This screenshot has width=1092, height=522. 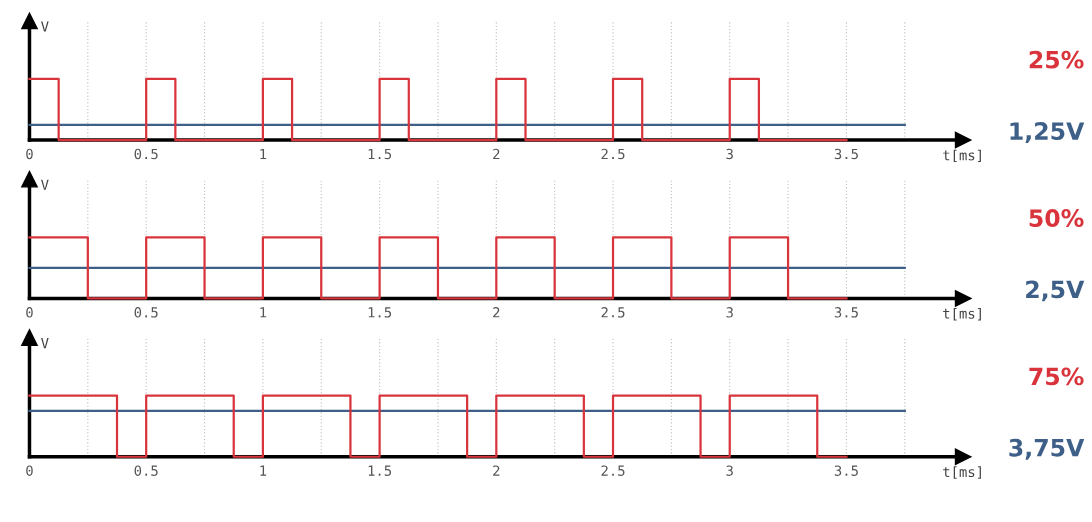 I want to click on text: 3,75V, so click(x=1047, y=449).